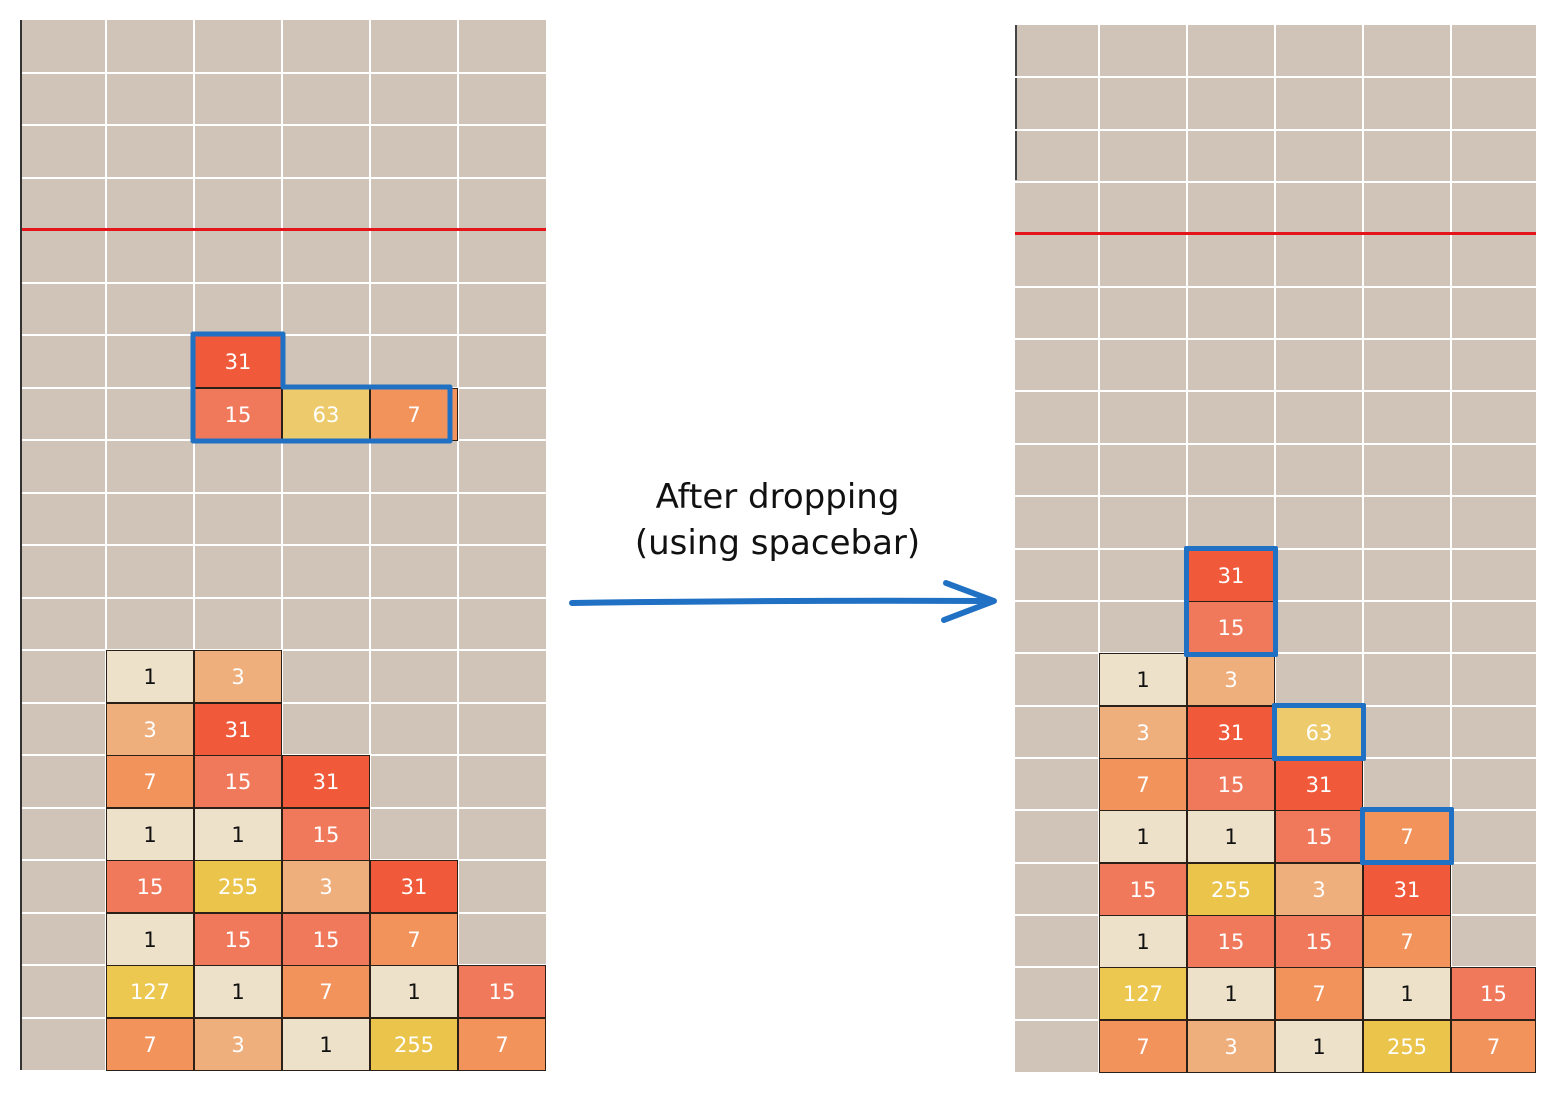 The height and width of the screenshot is (1096, 1562). I want to click on caption-line-1: After dropping, so click(777, 497).